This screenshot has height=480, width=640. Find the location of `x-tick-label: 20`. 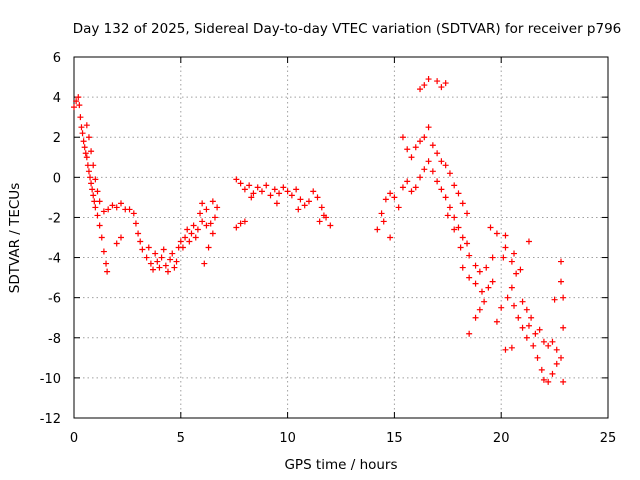

x-tick-label: 20 is located at coordinates (501, 438).